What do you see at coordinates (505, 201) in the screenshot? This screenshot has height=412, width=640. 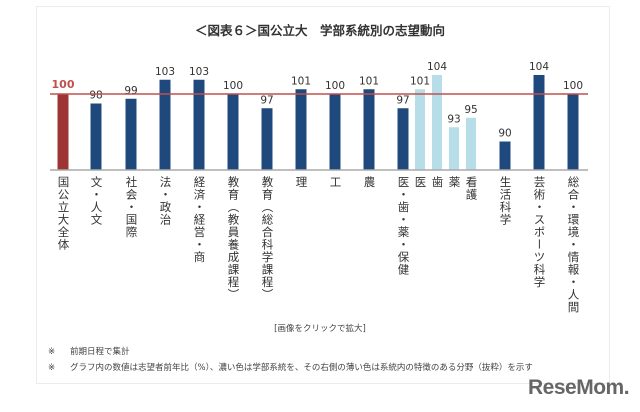 I see `x-tick-label: 生活科学` at bounding box center [505, 201].